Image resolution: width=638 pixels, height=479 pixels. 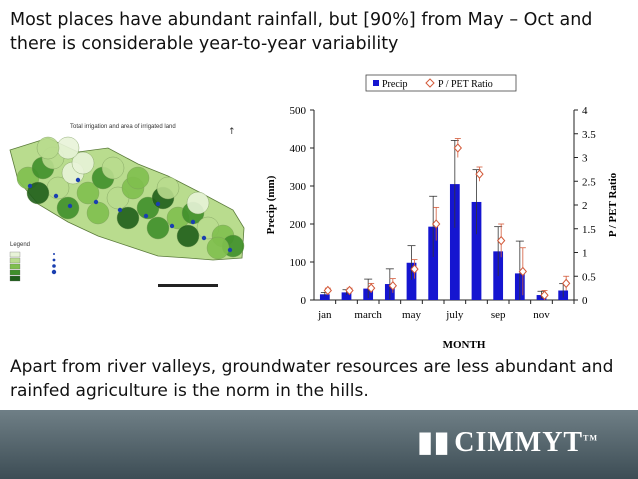 What do you see at coordinates (304, 301) in the screenshot?
I see `y-tick-label-left: 0` at bounding box center [304, 301].